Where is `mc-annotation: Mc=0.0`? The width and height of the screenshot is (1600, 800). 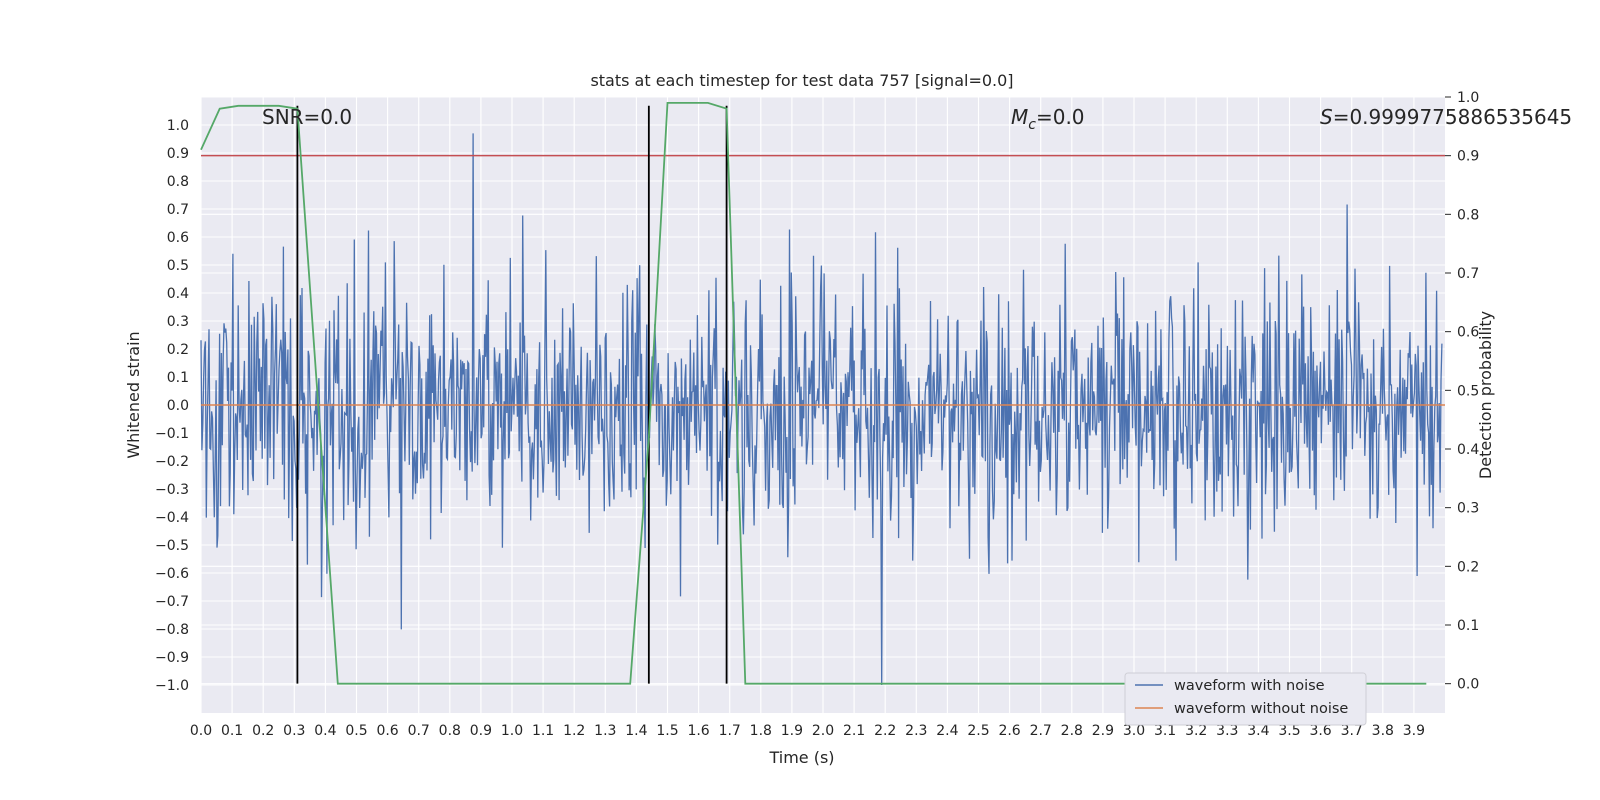 mc-annotation: Mc=0.0 is located at coordinates (1048, 119).